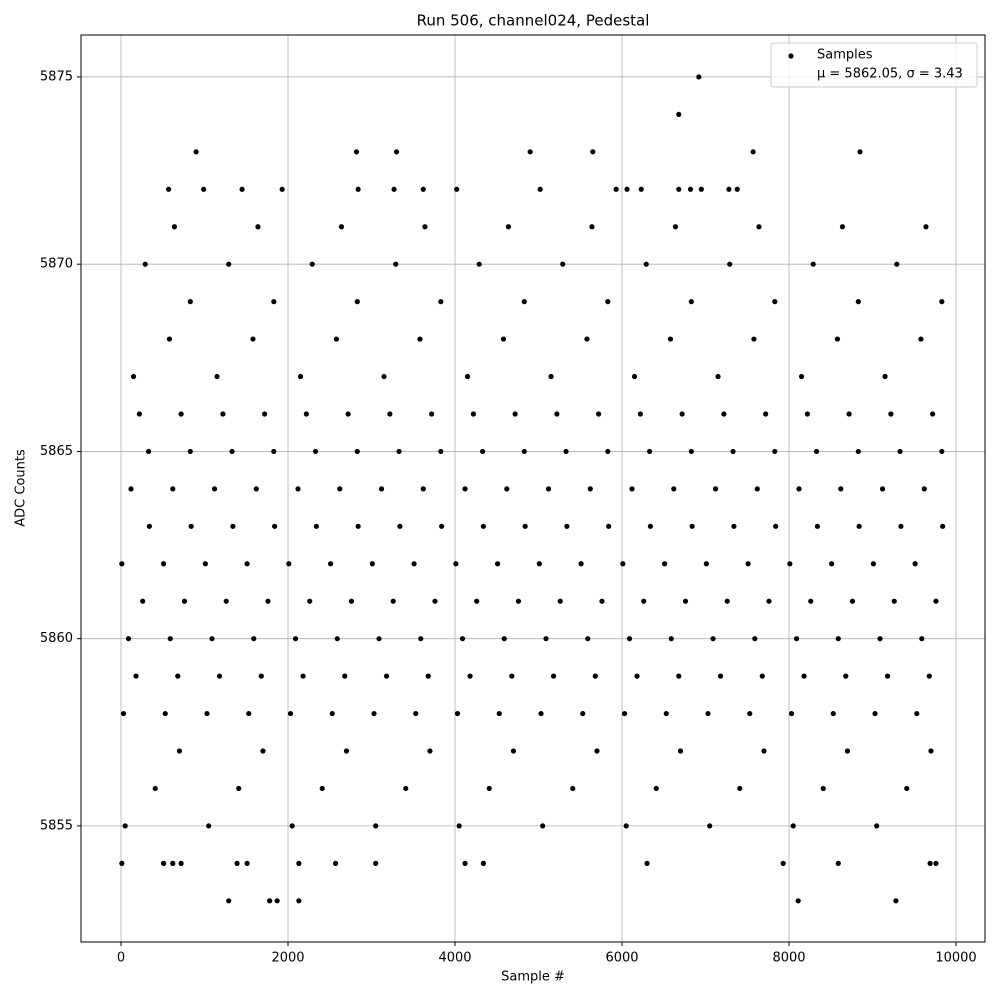 The width and height of the screenshot is (1000, 1004). What do you see at coordinates (56, 76) in the screenshot?
I see `y-tick-label: 5875` at bounding box center [56, 76].